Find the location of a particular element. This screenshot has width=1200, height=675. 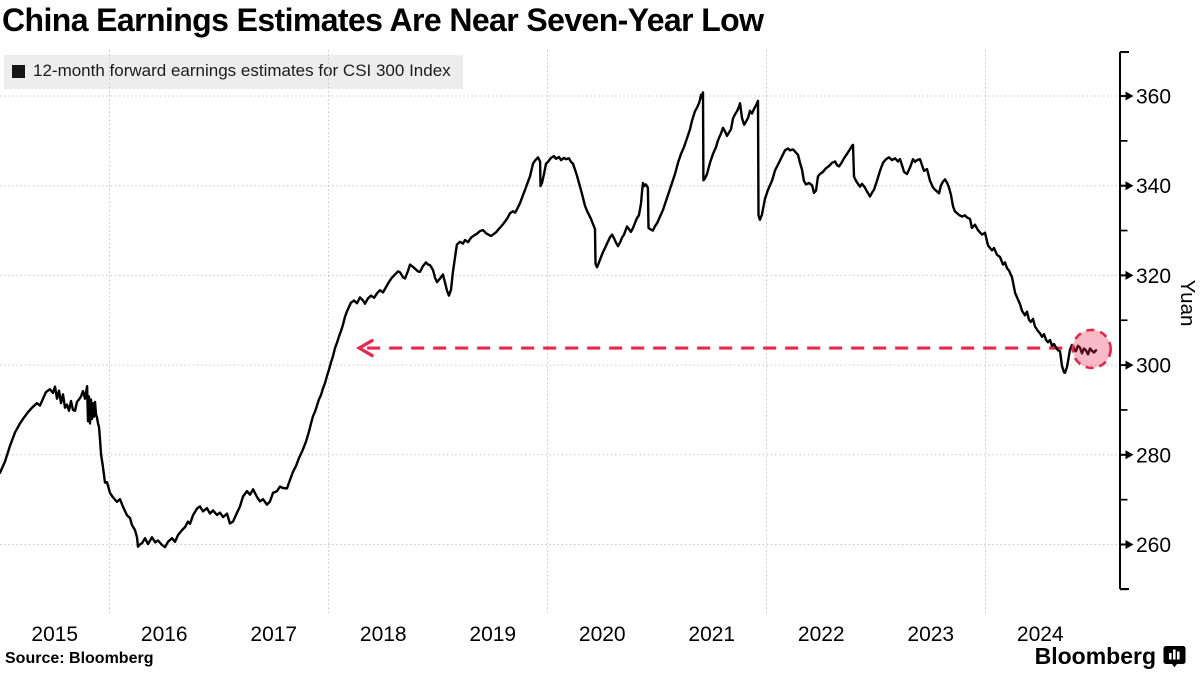

y-axis-unit-label: Yuan is located at coordinates (1187, 303).